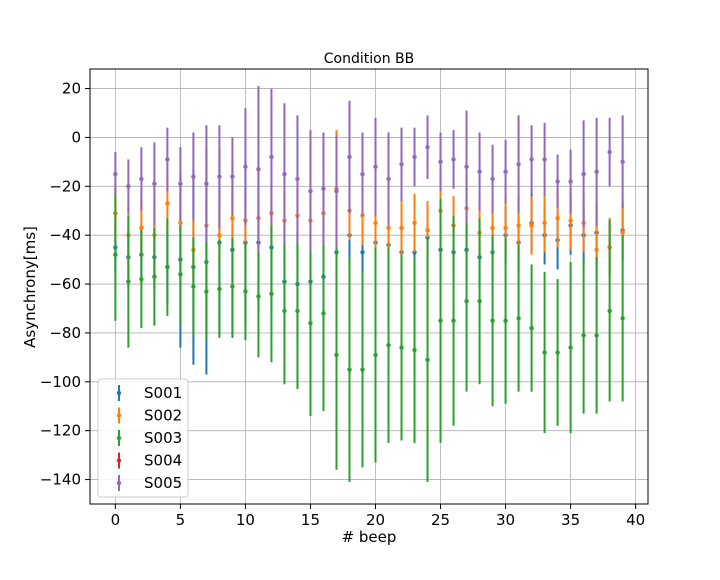 The width and height of the screenshot is (720, 580). I want to click on y-tick-label: −120, so click(60, 431).